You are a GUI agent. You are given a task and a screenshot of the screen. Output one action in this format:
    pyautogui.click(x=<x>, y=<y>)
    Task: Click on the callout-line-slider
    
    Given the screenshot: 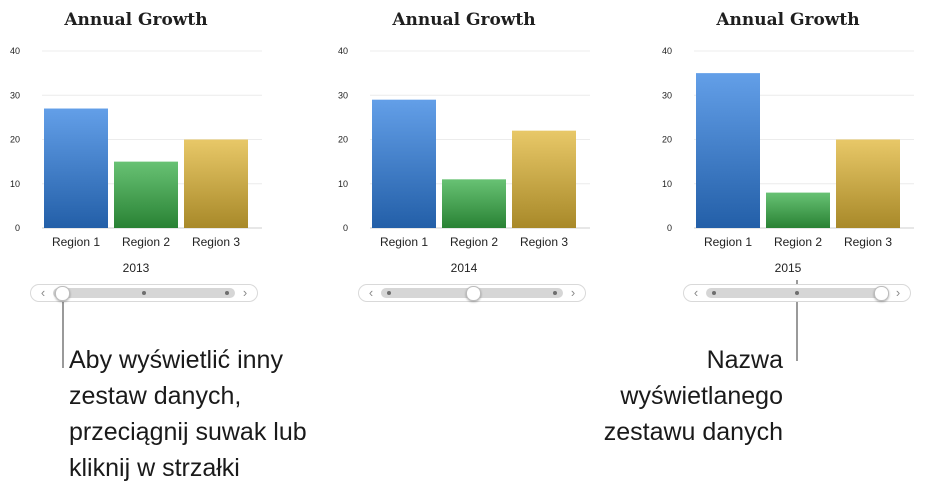 What is the action you would take?
    pyautogui.click(x=63, y=332)
    